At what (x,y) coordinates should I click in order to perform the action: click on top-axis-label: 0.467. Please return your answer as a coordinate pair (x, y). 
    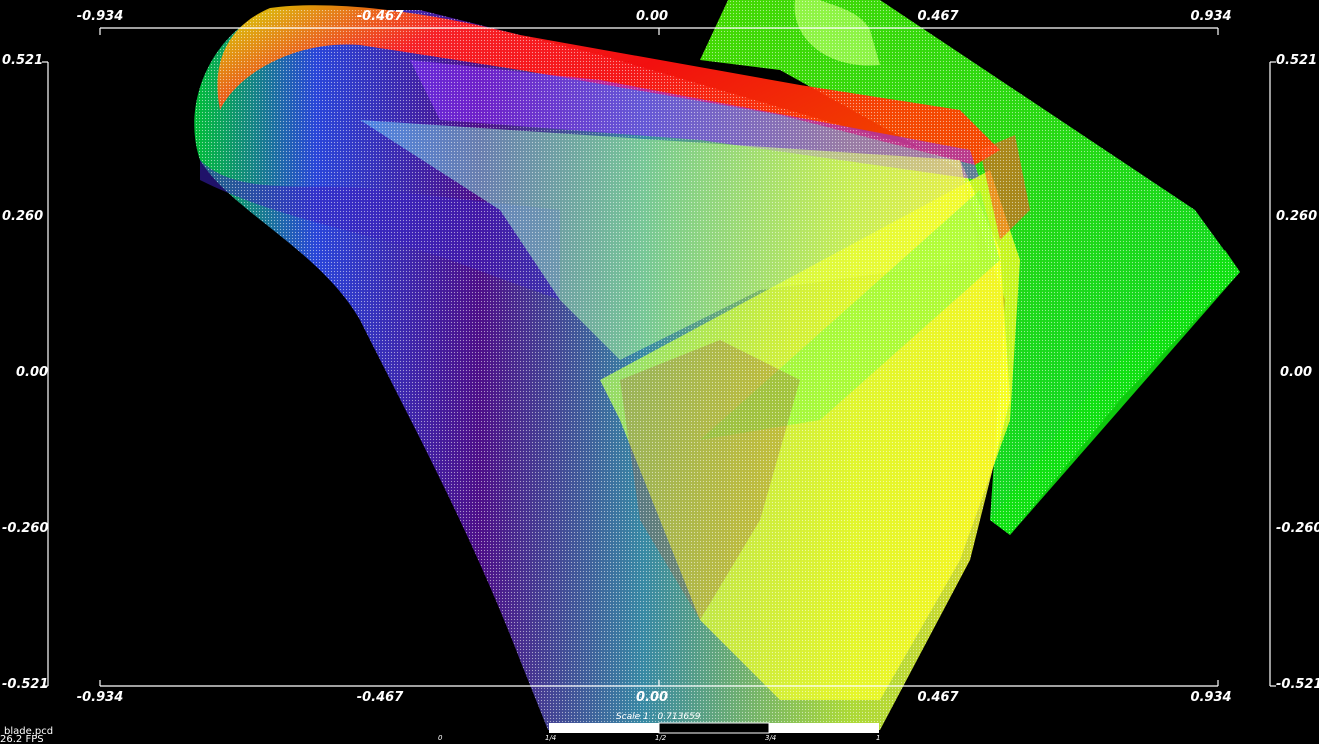
    Looking at the image, I should click on (938, 16).